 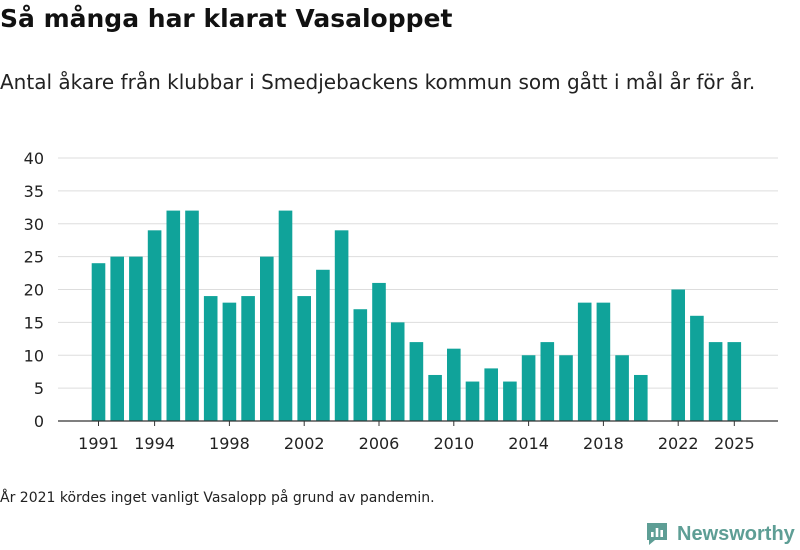 I want to click on newsworthy-logo-icon, so click(x=657, y=534).